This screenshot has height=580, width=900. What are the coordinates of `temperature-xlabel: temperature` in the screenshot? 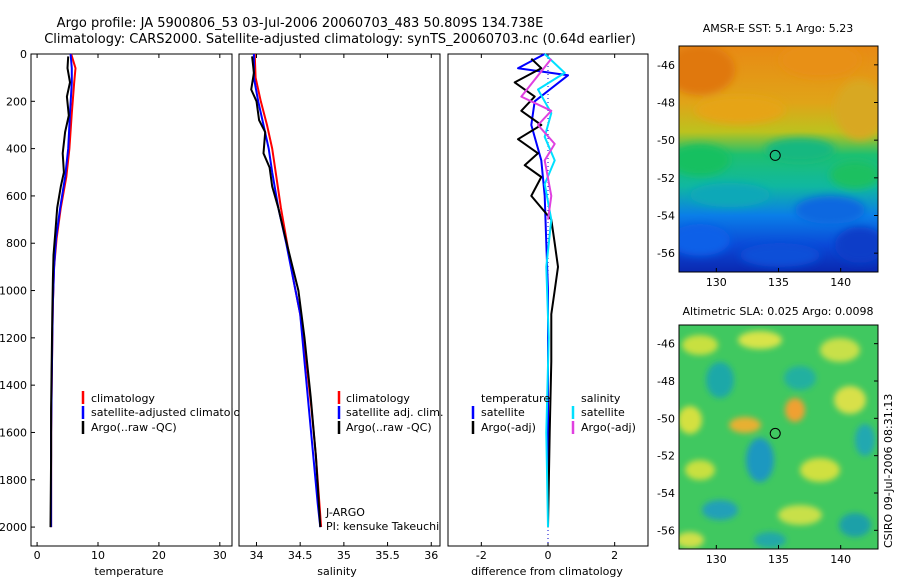 It's located at (128, 571).